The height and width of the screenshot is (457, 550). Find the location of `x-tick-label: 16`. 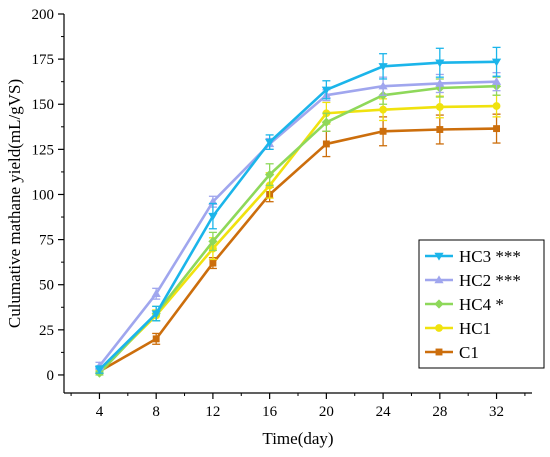

x-tick-label: 16 is located at coordinates (270, 412).